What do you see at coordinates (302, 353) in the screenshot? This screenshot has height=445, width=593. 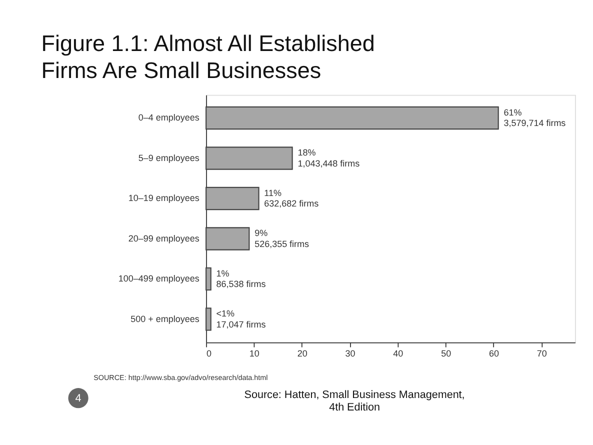 I see `x-tick-label: 20` at bounding box center [302, 353].